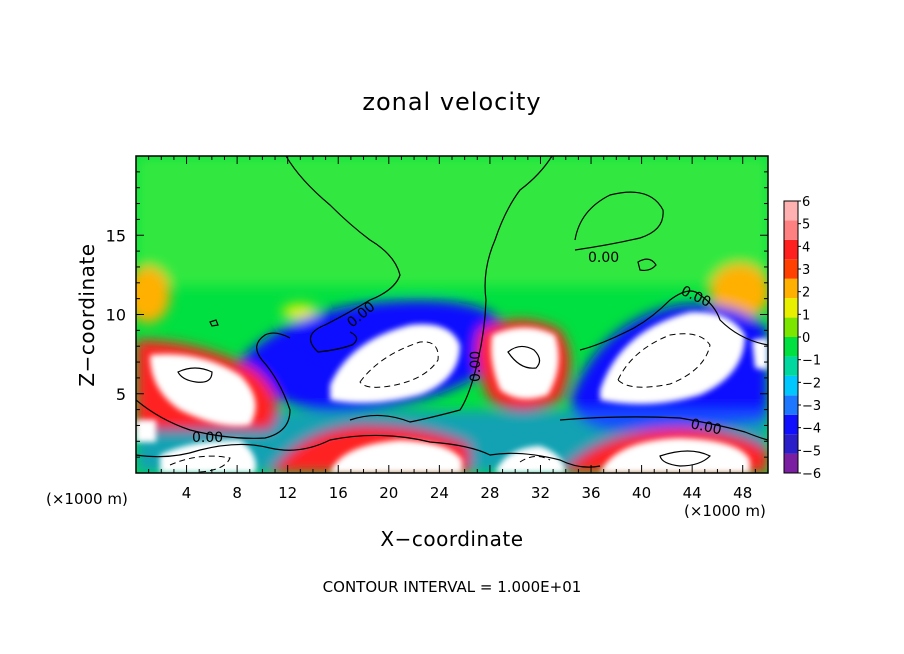  I want to click on colorbar: 6 5 4 3 2 1 0 −1 −2 −3 −4 −5 −6, so click(802, 338).